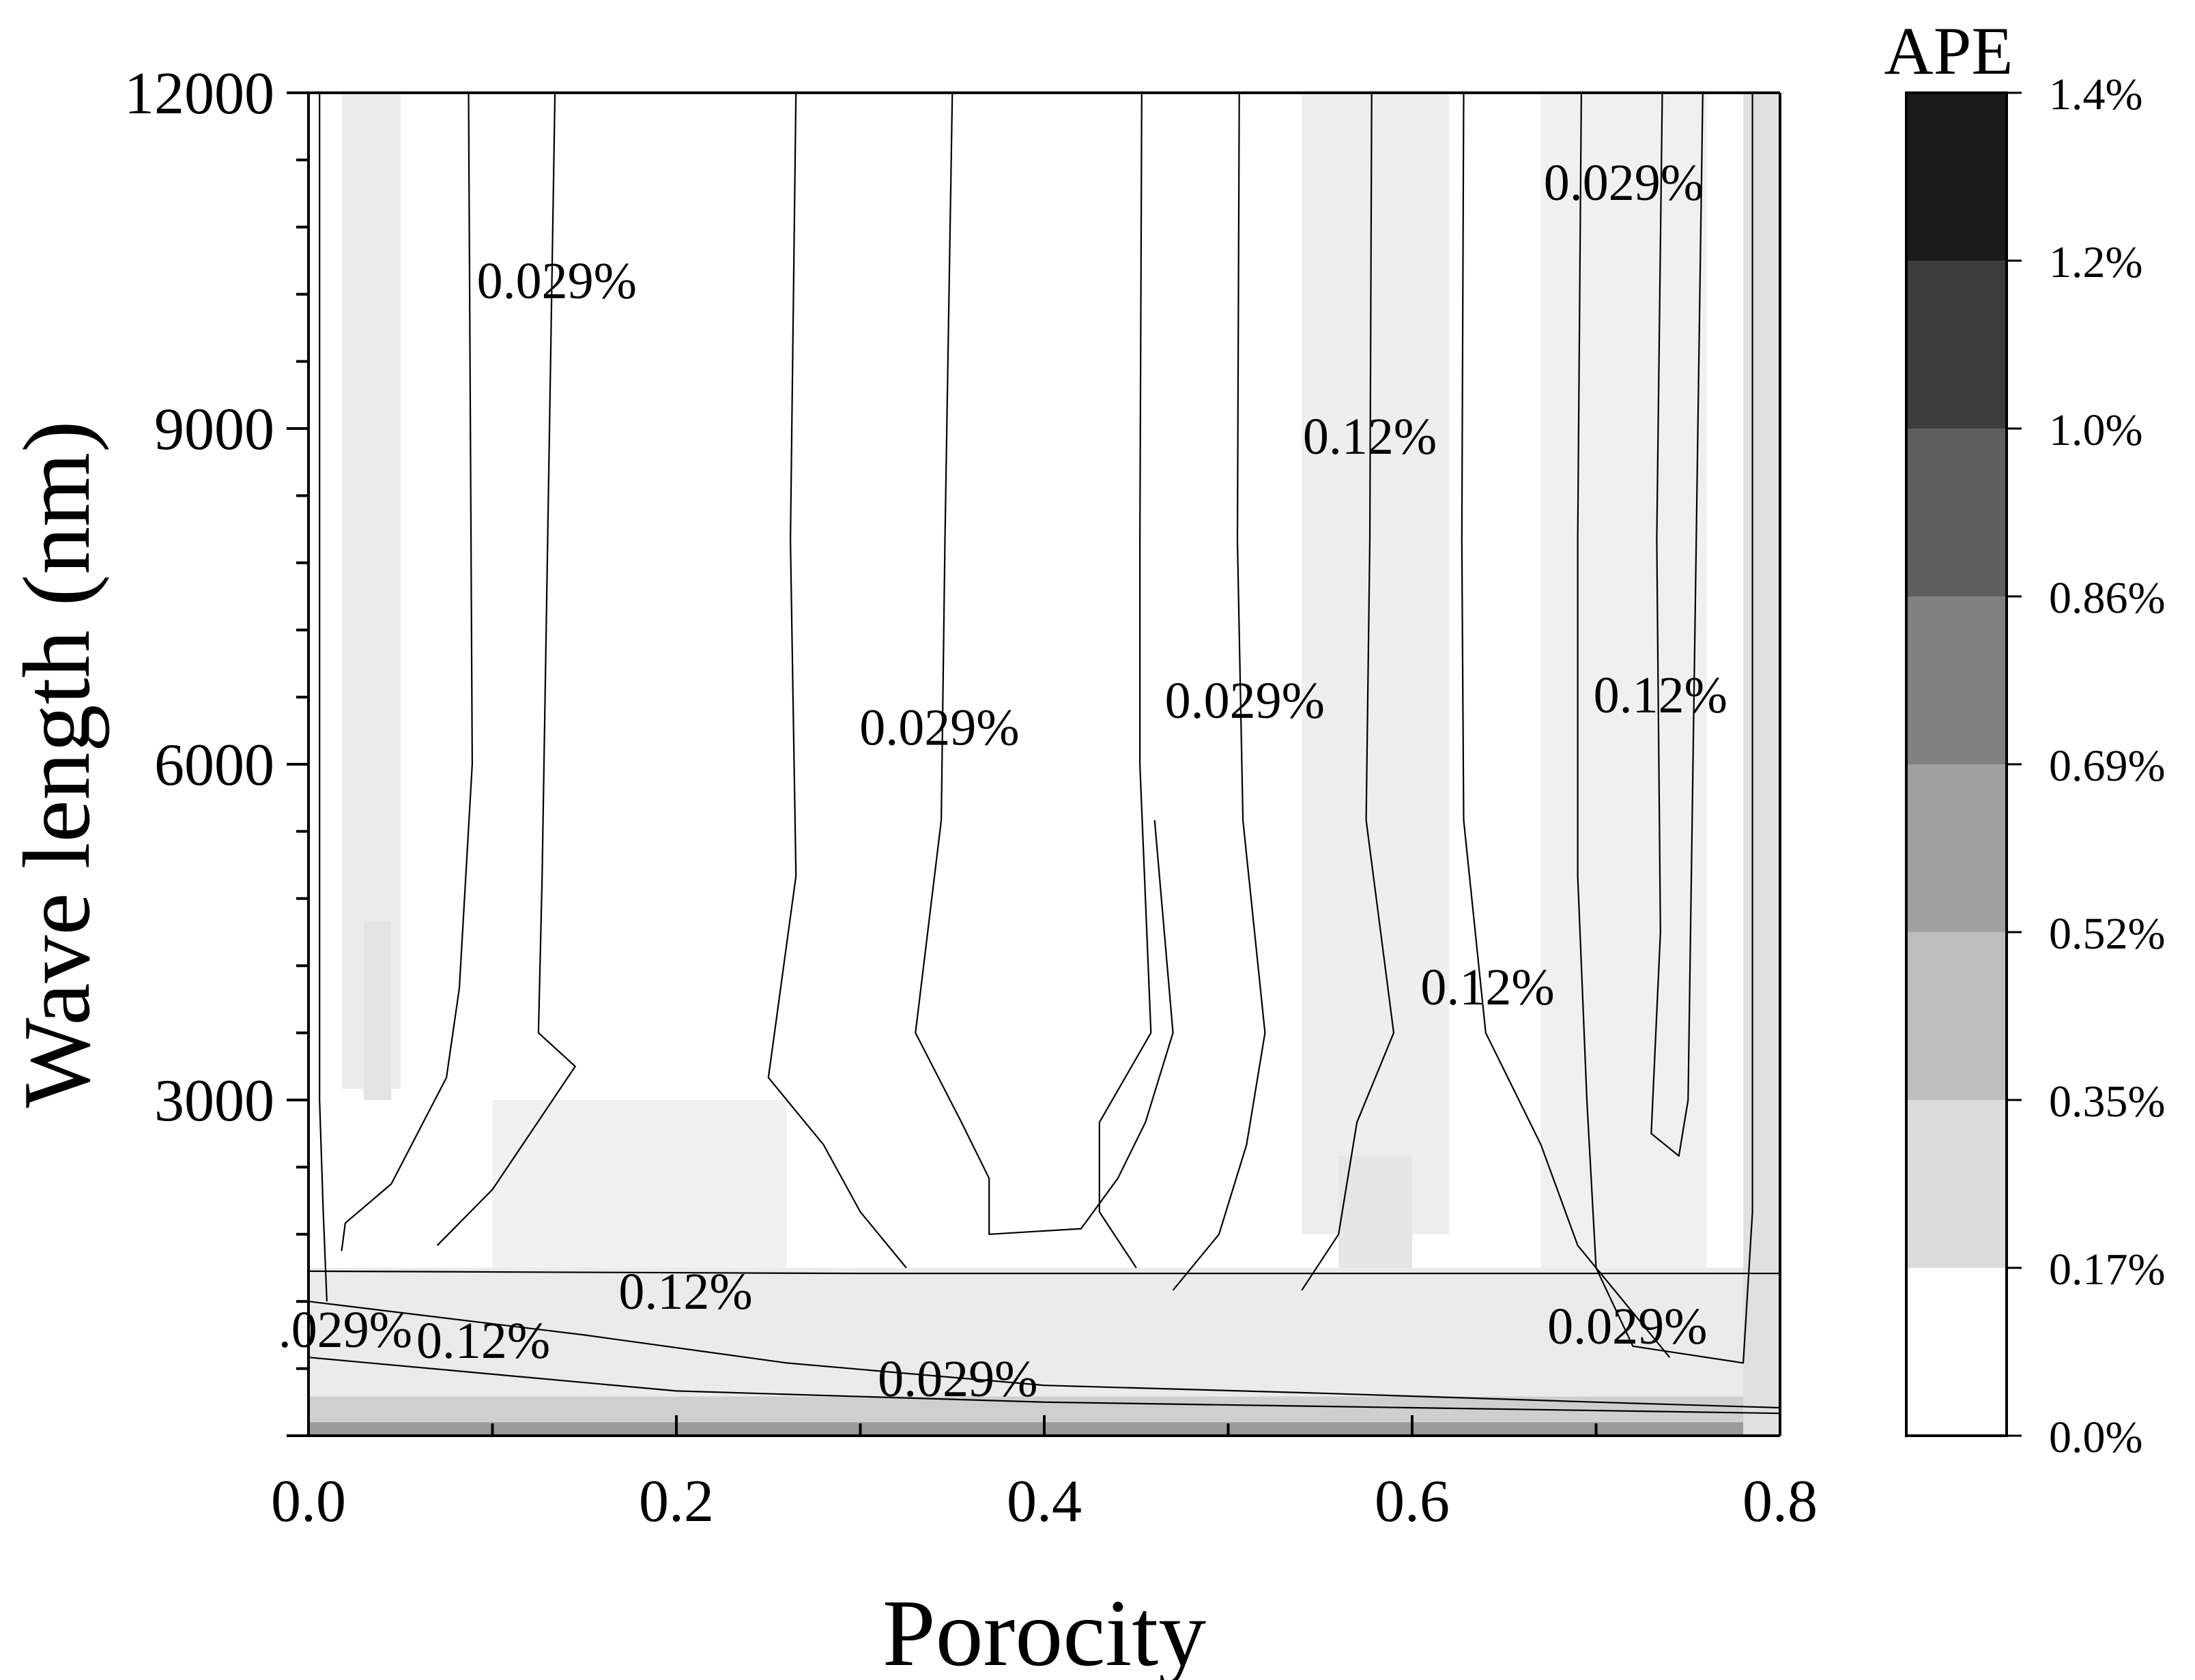  Describe the element at coordinates (308, 1501) in the screenshot. I see `x-tick-label: 0.0` at that location.